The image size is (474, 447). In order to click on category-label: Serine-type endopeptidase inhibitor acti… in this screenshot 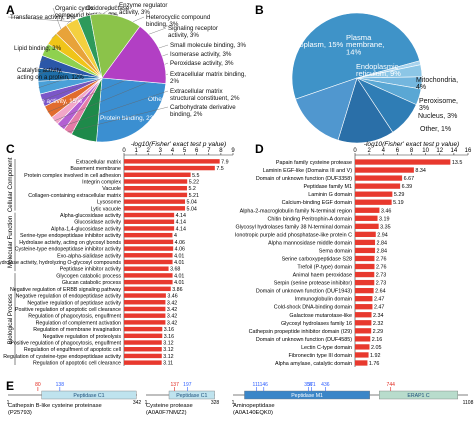, I will do `click(70, 236)`.